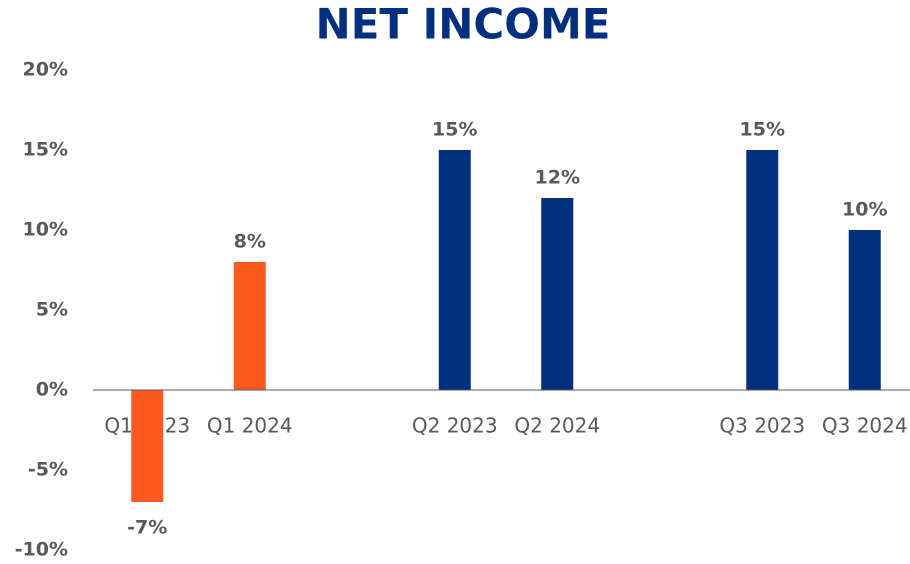 This screenshot has width=910, height=564. I want to click on data-label: -7%, so click(147, 528).